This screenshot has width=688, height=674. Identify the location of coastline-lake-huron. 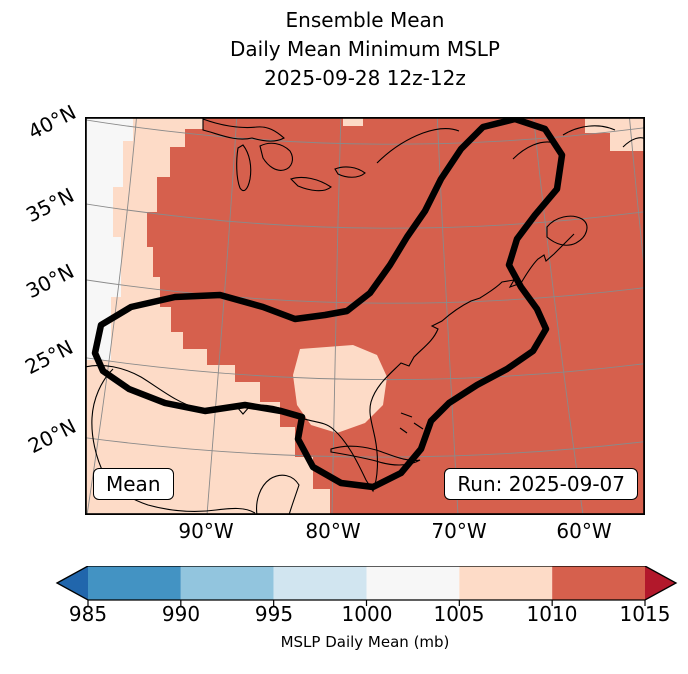
(276, 156).